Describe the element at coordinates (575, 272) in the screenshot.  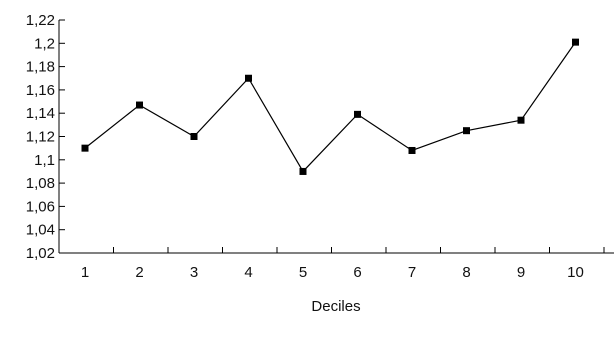
I see `x-tick-label: 10` at that location.